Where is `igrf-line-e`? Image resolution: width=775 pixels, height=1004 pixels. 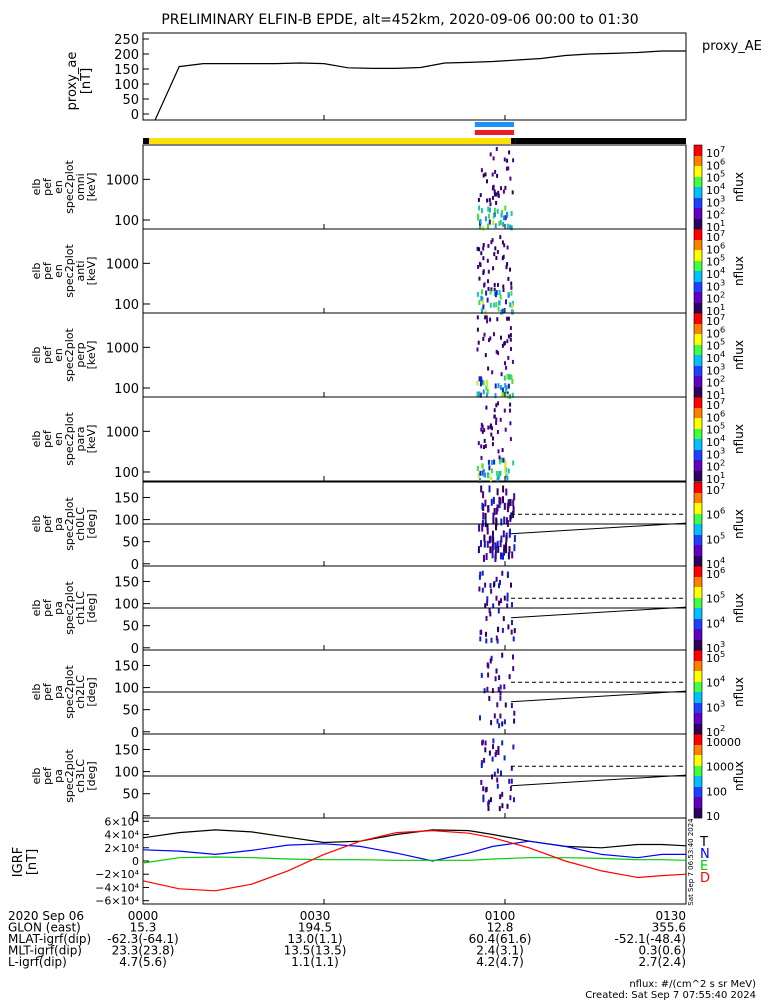
igrf-line-e is located at coordinates (414, 860).